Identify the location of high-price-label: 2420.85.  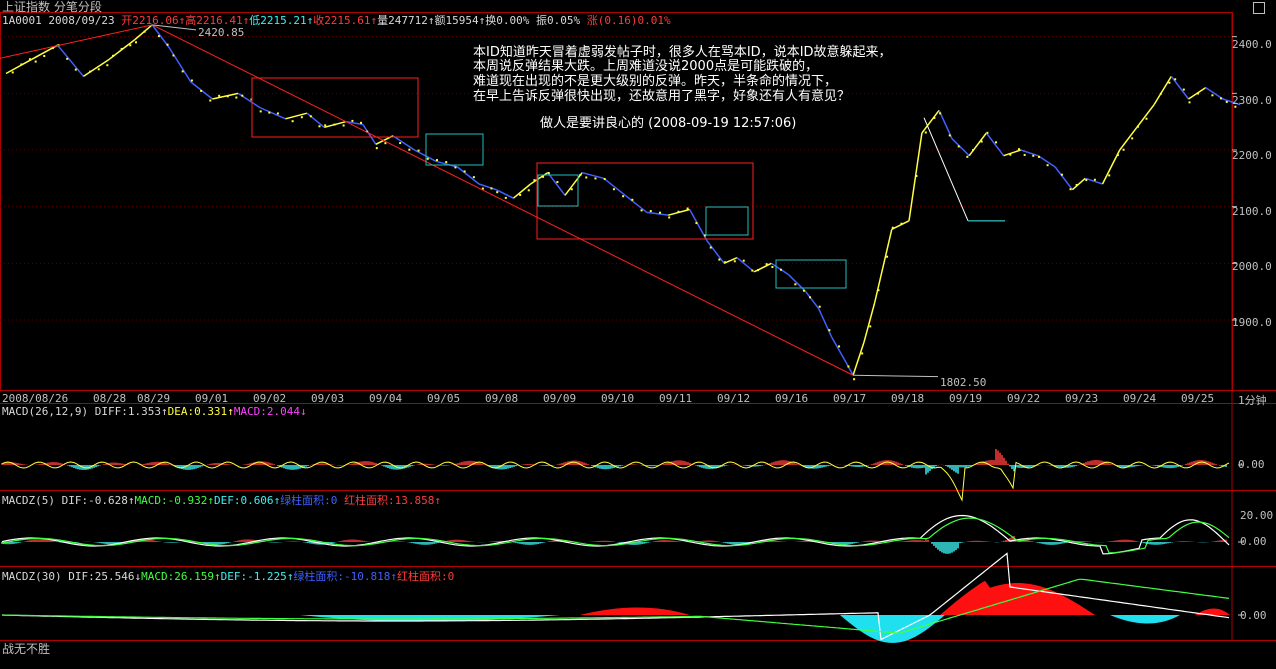
(221, 32).